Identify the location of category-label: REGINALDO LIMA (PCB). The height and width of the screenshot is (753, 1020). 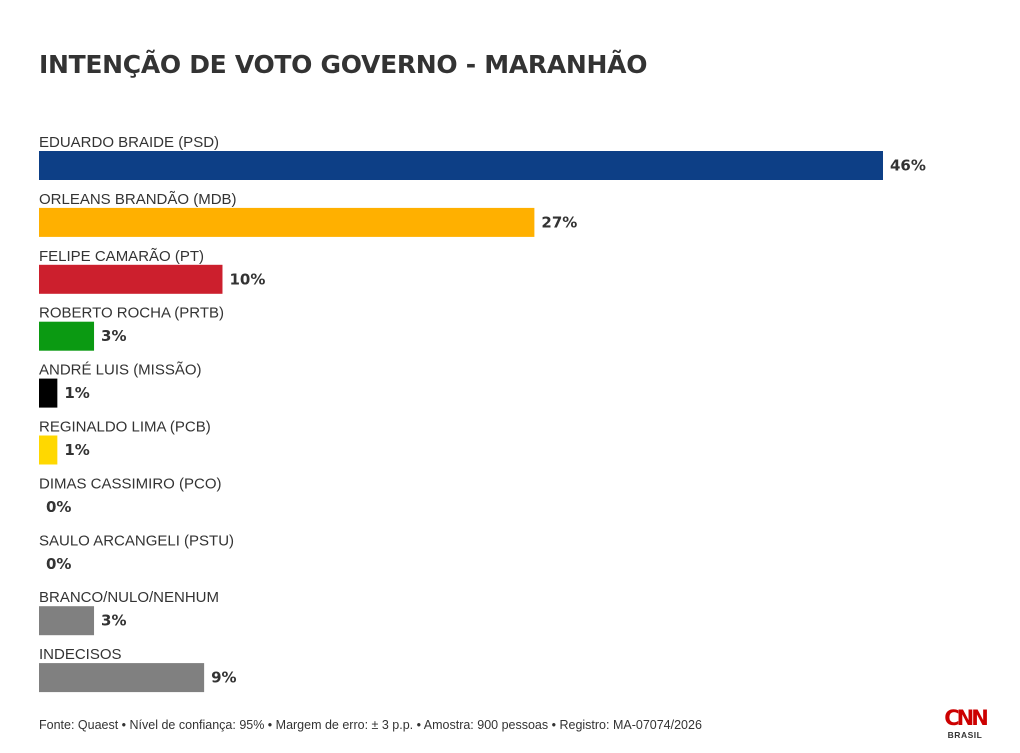
(125, 427).